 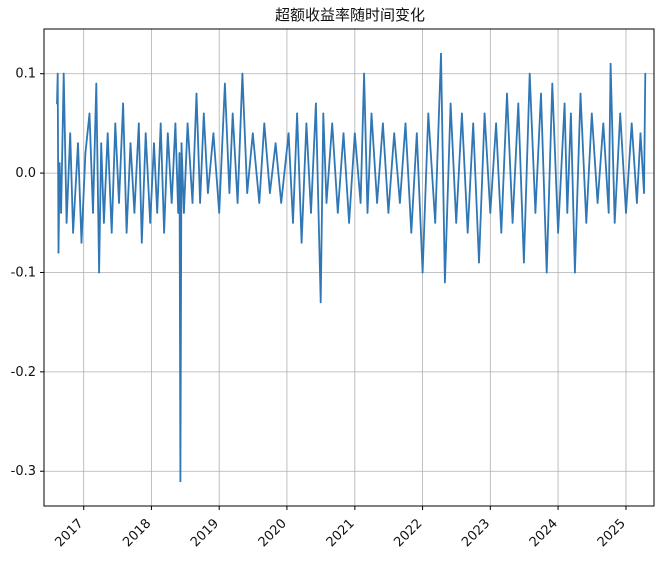 What do you see at coordinates (23, 471) in the screenshot?
I see `y-tick-label: -0.3` at bounding box center [23, 471].